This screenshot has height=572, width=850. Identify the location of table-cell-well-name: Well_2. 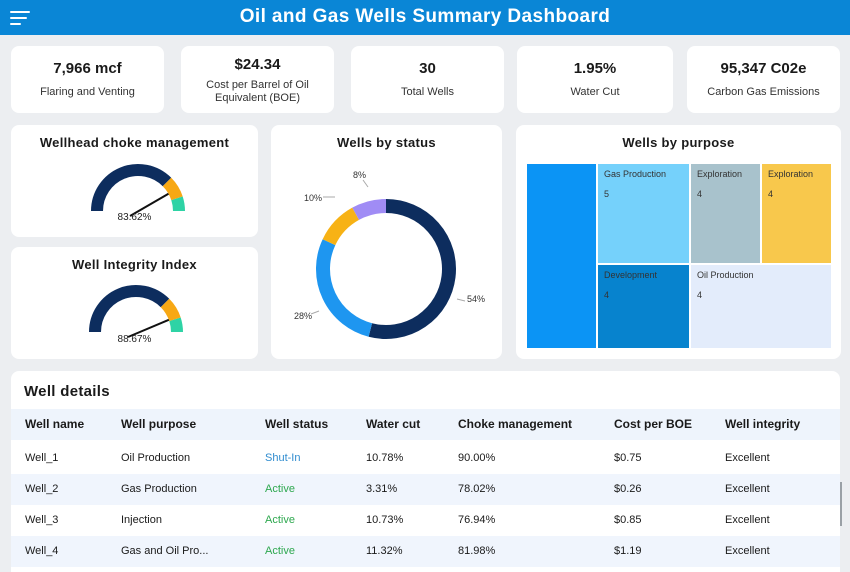
(42, 489).